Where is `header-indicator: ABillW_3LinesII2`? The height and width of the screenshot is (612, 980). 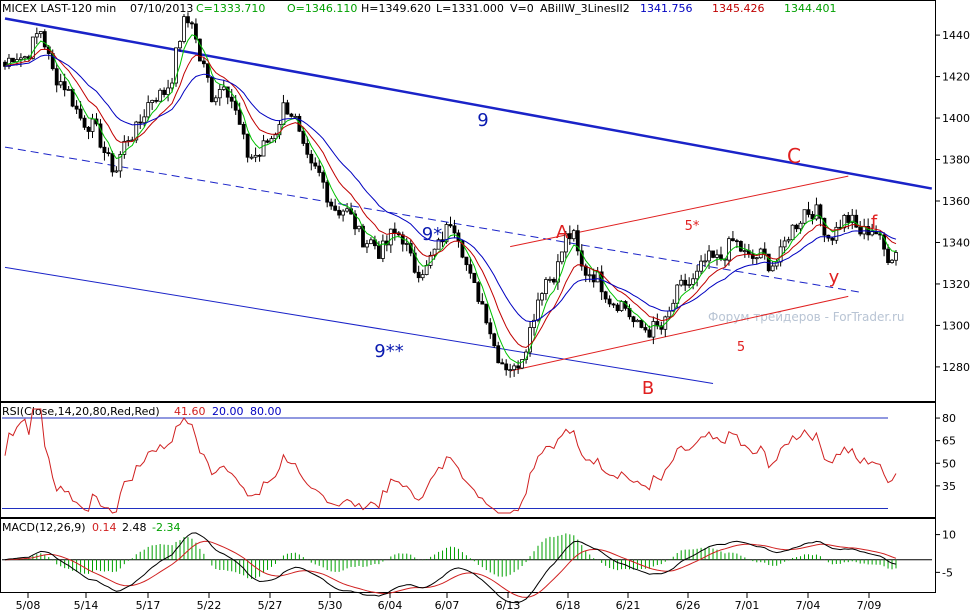
header-indicator: ABillW_3LinesII2 is located at coordinates (585, 8).